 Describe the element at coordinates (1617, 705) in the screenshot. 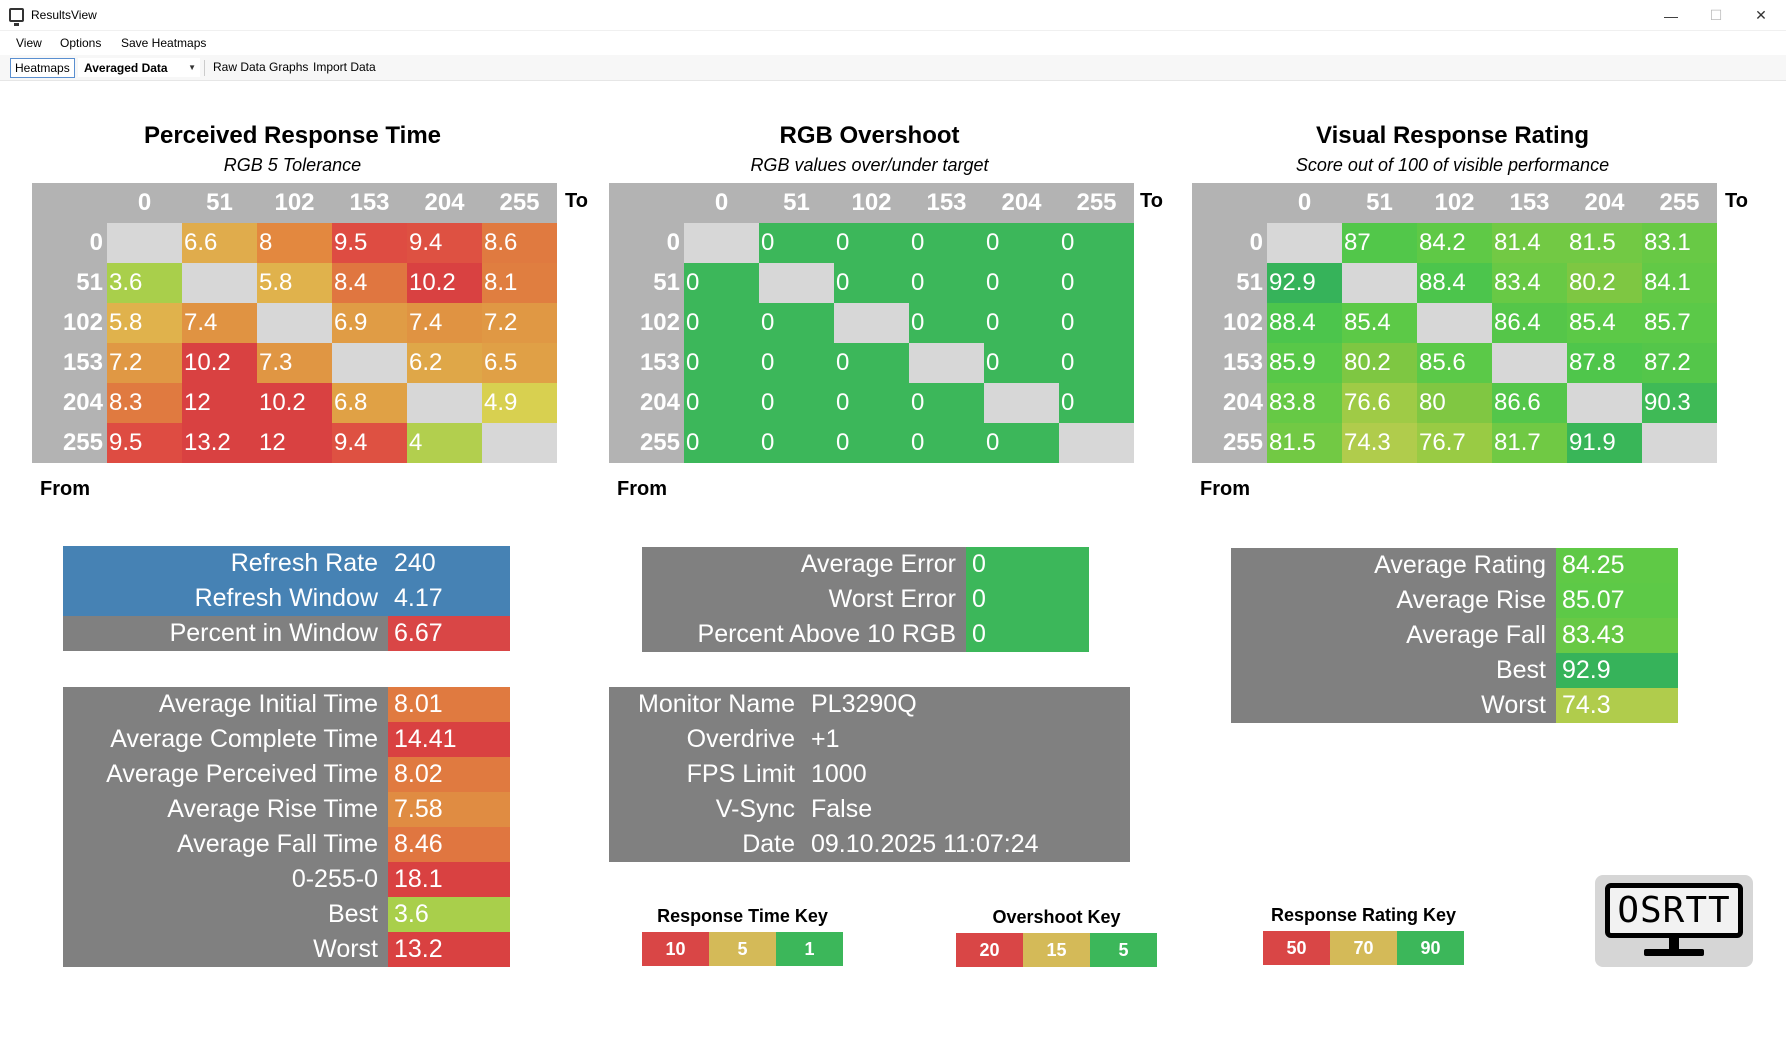

I see `stat-value: 74.3` at that location.